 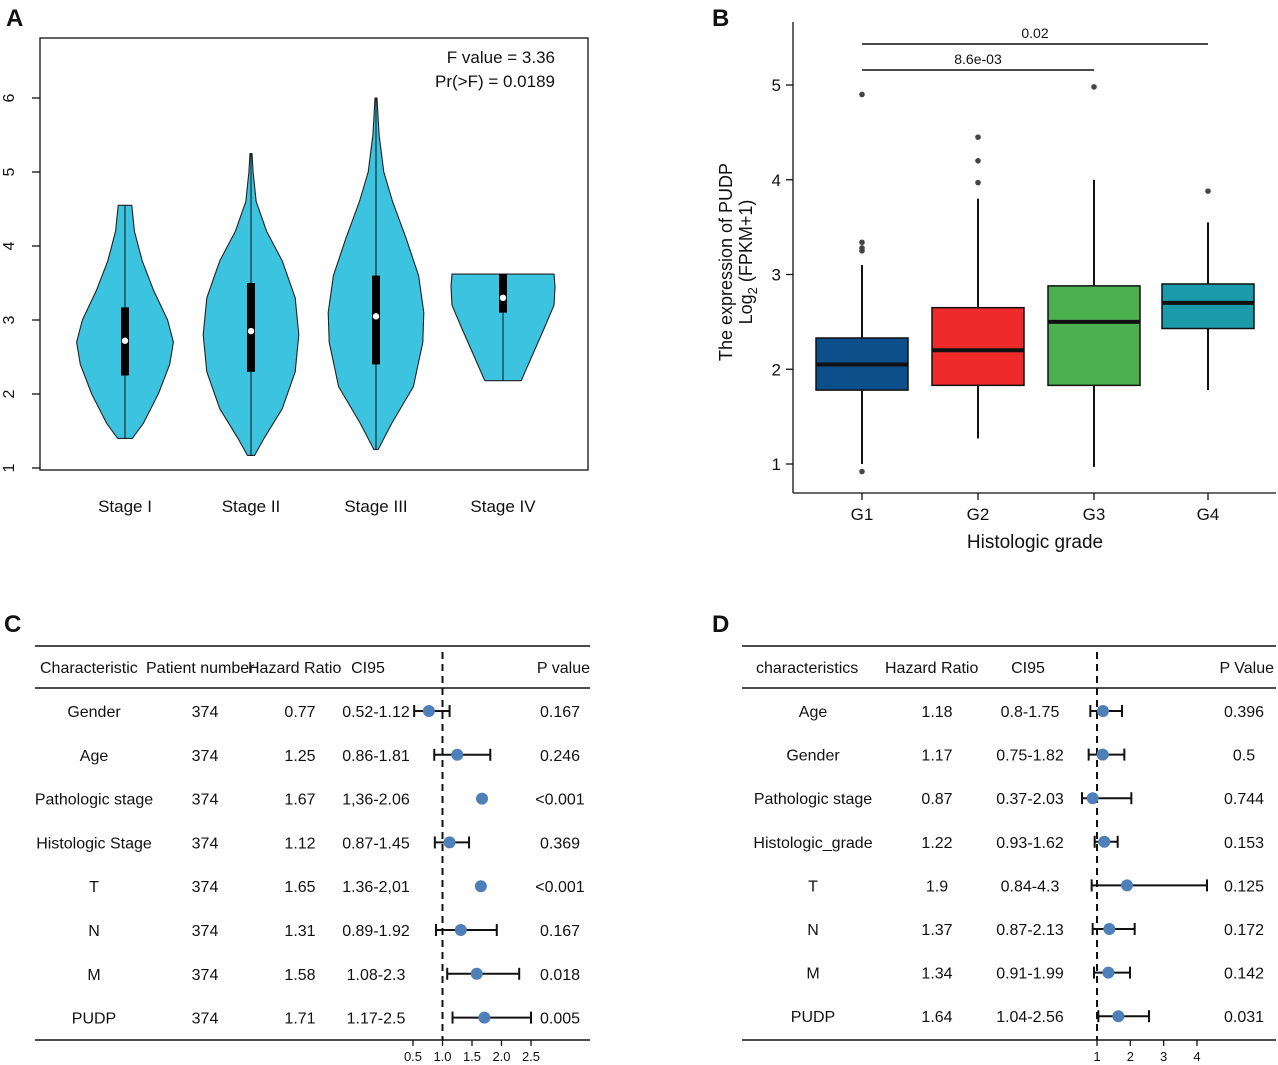 What do you see at coordinates (299, 843) in the screenshot?
I see `table-cell-hr: 1.12` at bounding box center [299, 843].